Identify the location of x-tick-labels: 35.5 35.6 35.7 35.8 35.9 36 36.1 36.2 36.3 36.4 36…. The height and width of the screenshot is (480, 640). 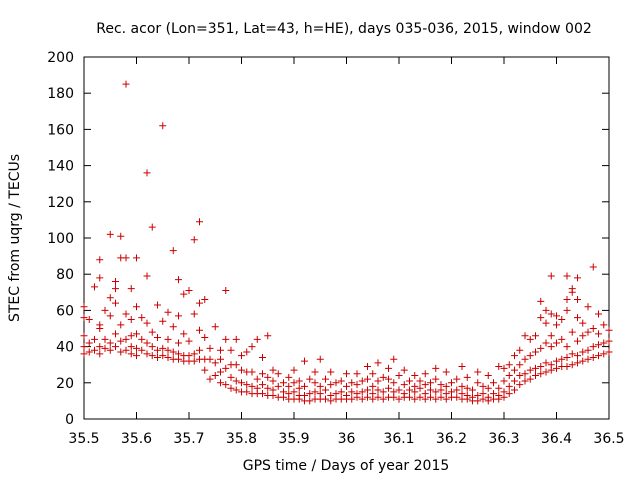
(346, 439).